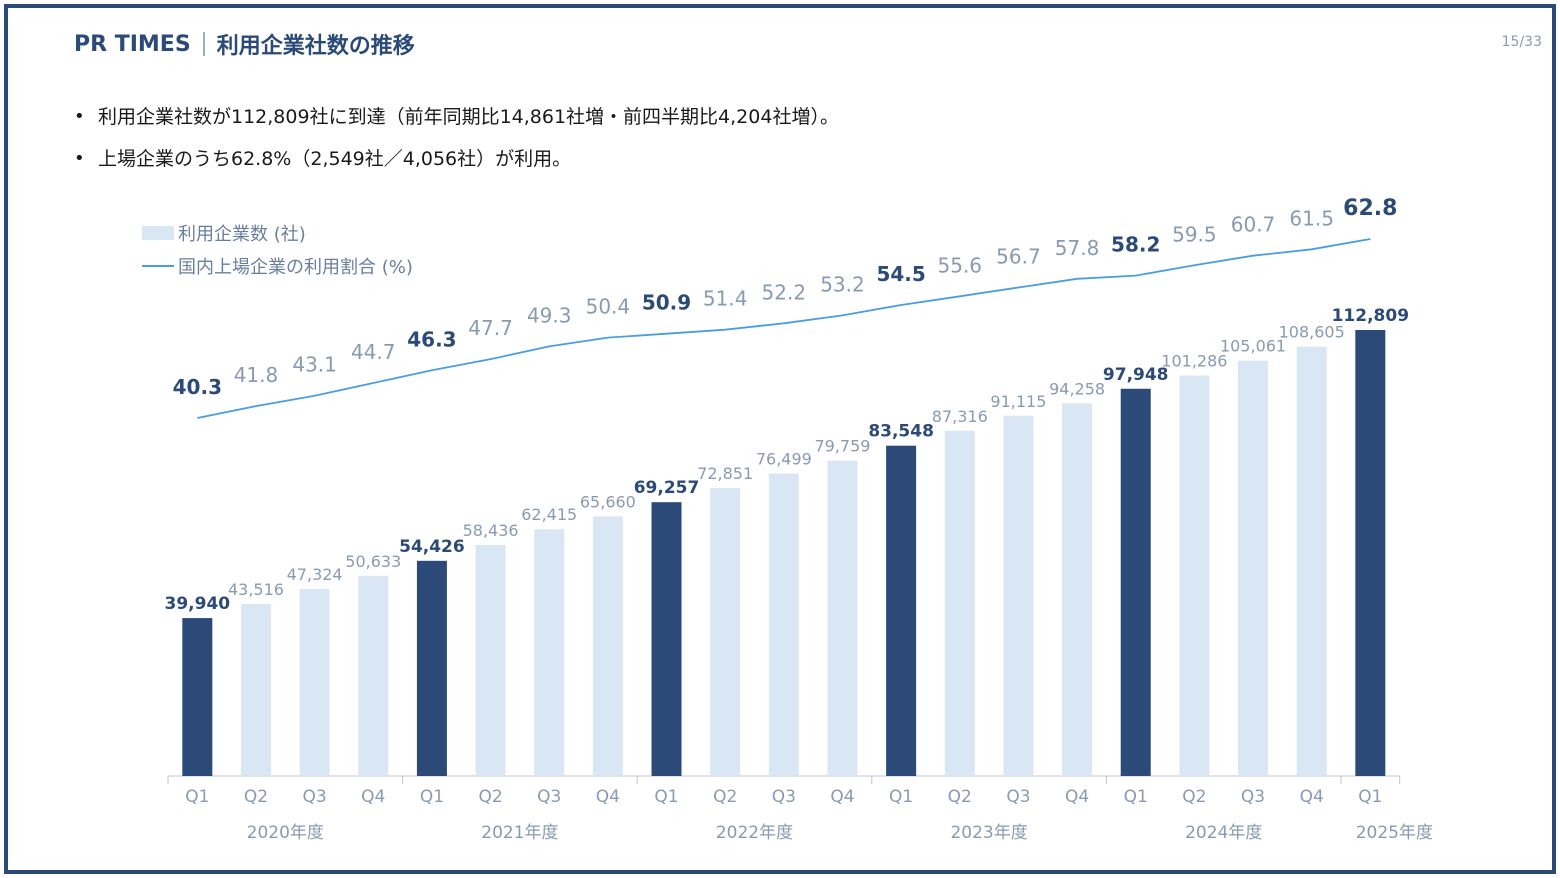  Describe the element at coordinates (960, 416) in the screenshot. I see `bar-value-label: 87,316` at that location.